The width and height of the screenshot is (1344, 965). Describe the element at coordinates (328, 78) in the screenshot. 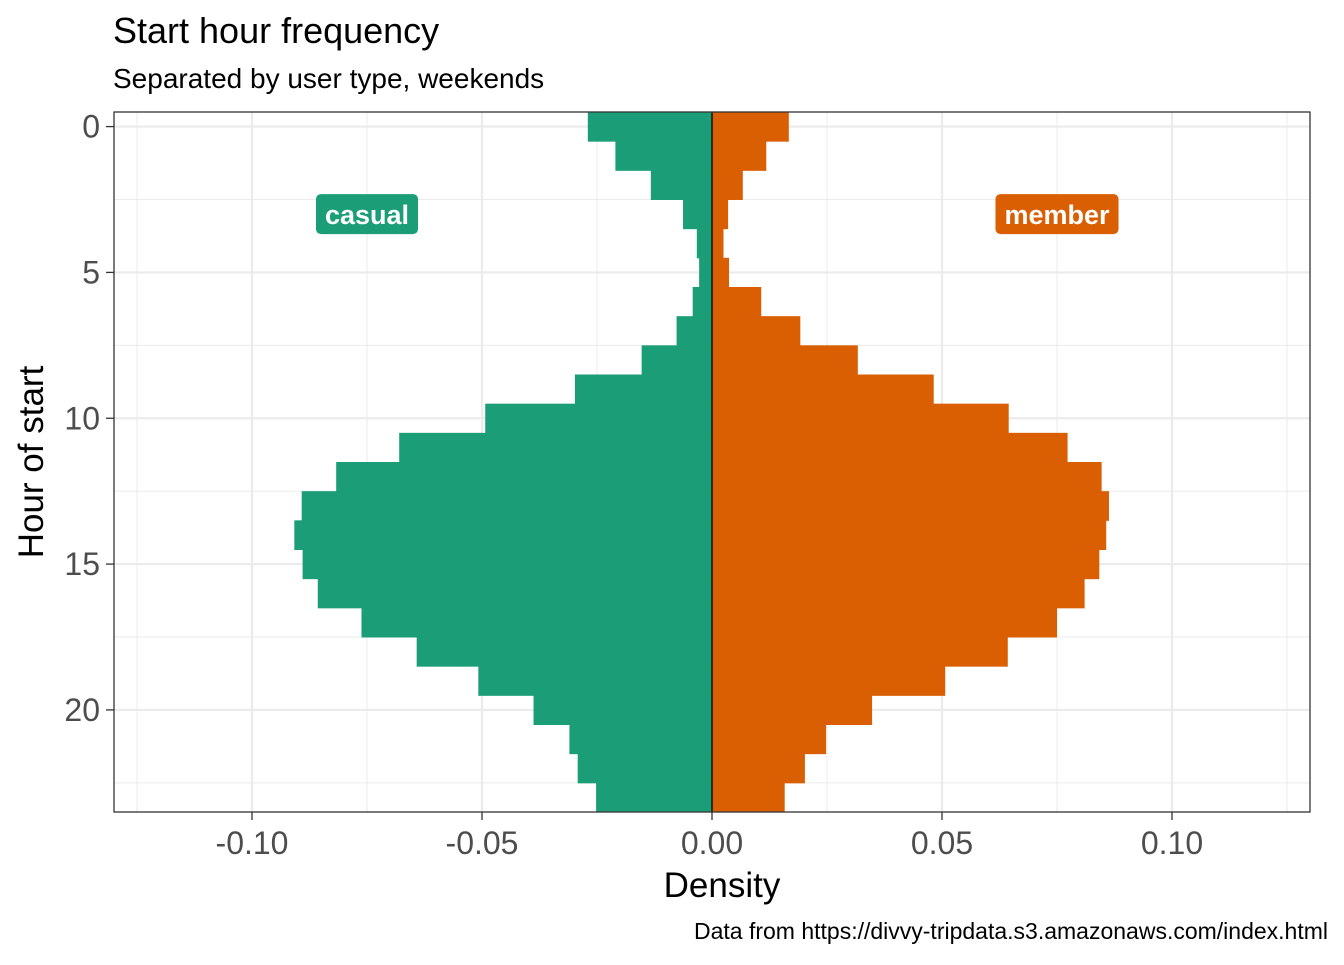

I see `chart-subtitle: Separated by user type, weekends` at that location.